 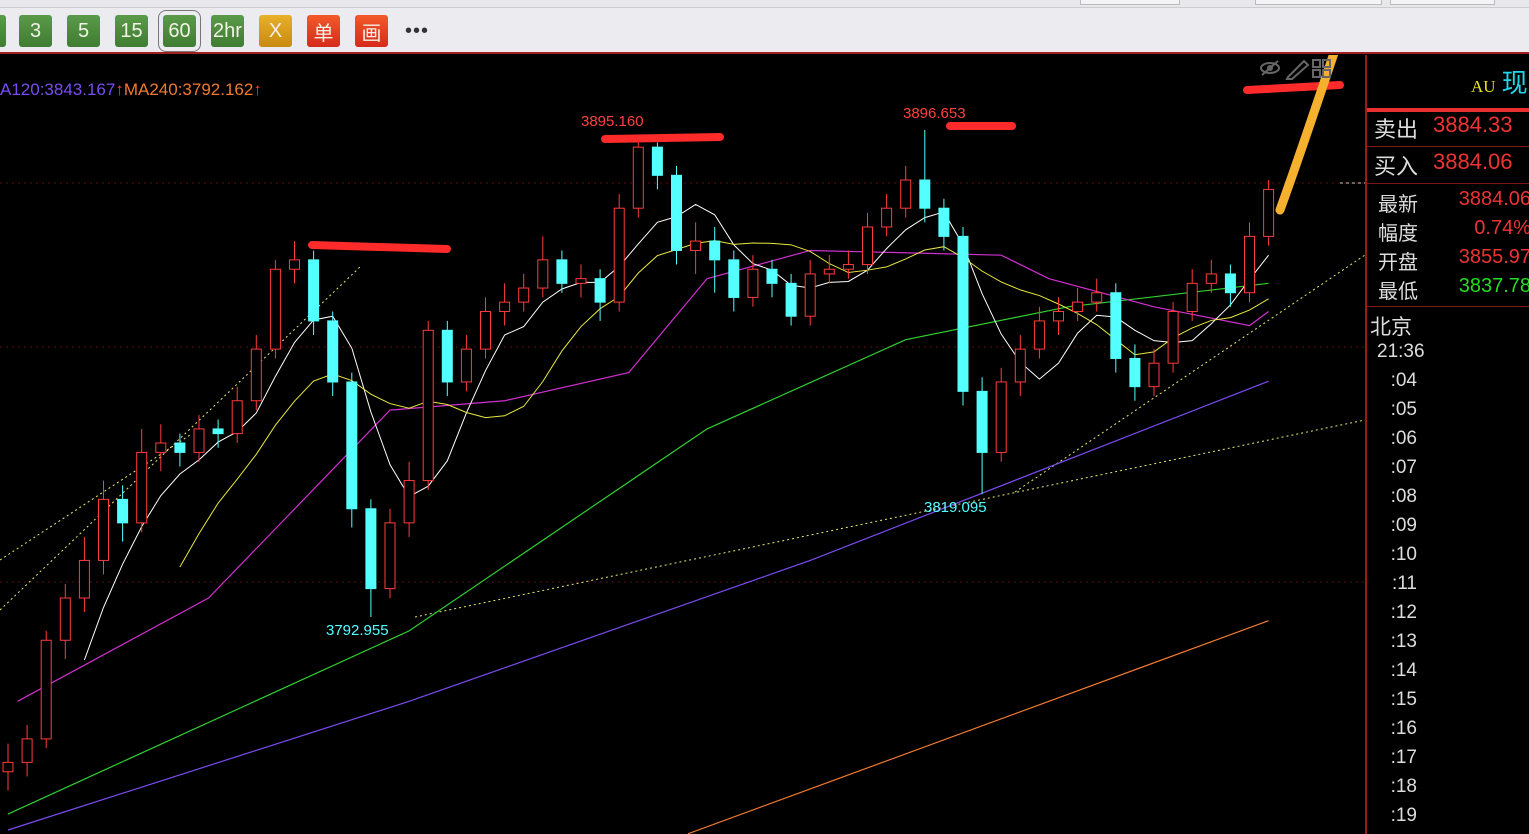 What do you see at coordinates (1391, 327) in the screenshot?
I see `timezone-city: 北京` at bounding box center [1391, 327].